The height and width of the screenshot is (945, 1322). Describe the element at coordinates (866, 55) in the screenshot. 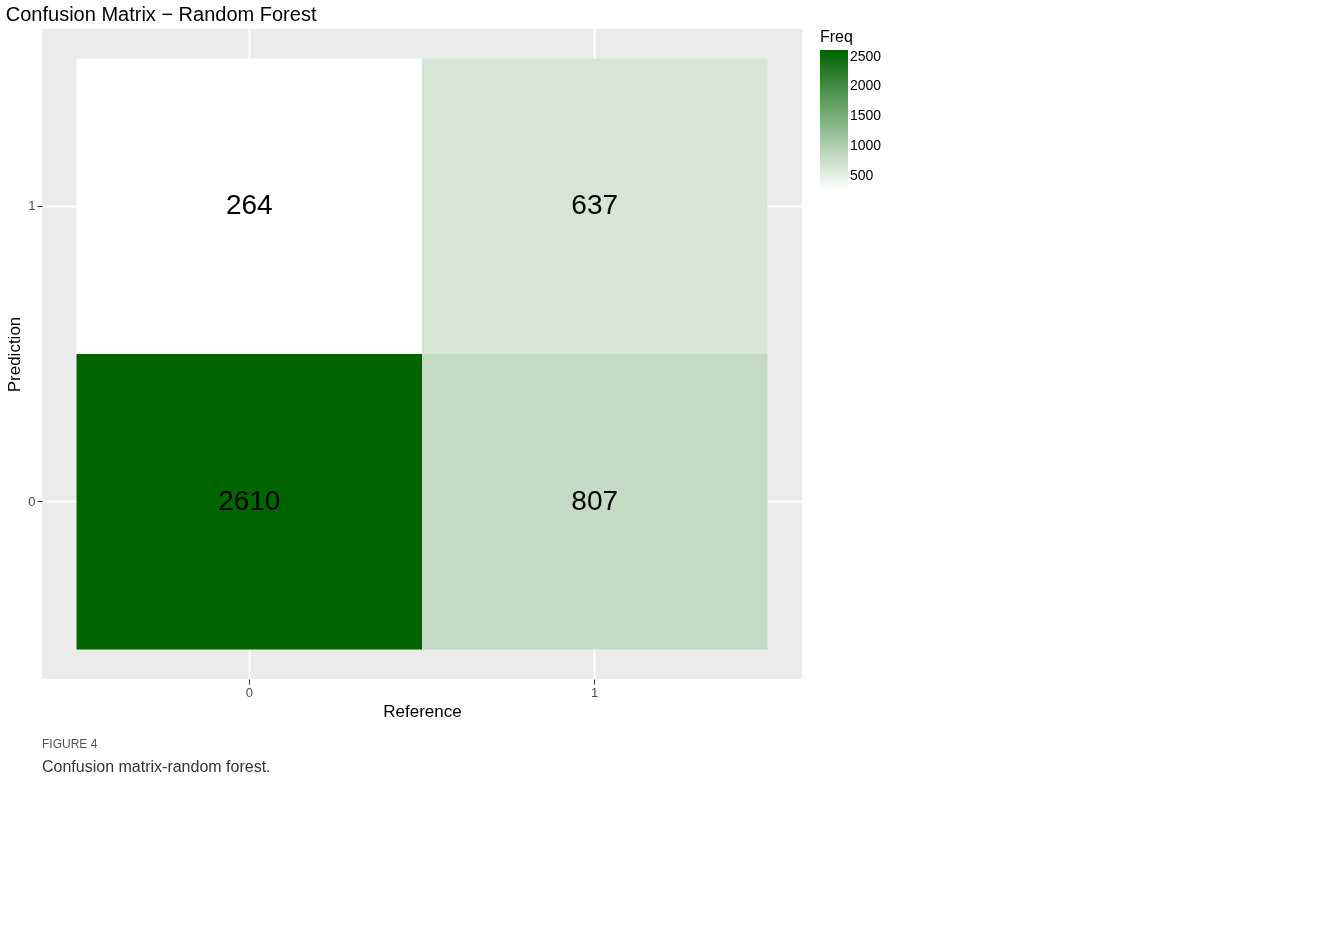

I see `color-bar-label: 2500` at that location.